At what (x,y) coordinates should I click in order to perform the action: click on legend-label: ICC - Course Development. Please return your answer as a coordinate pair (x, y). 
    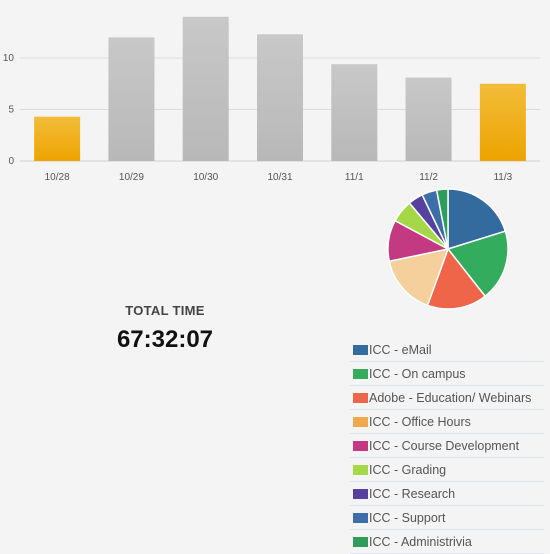
    Looking at the image, I should click on (444, 445).